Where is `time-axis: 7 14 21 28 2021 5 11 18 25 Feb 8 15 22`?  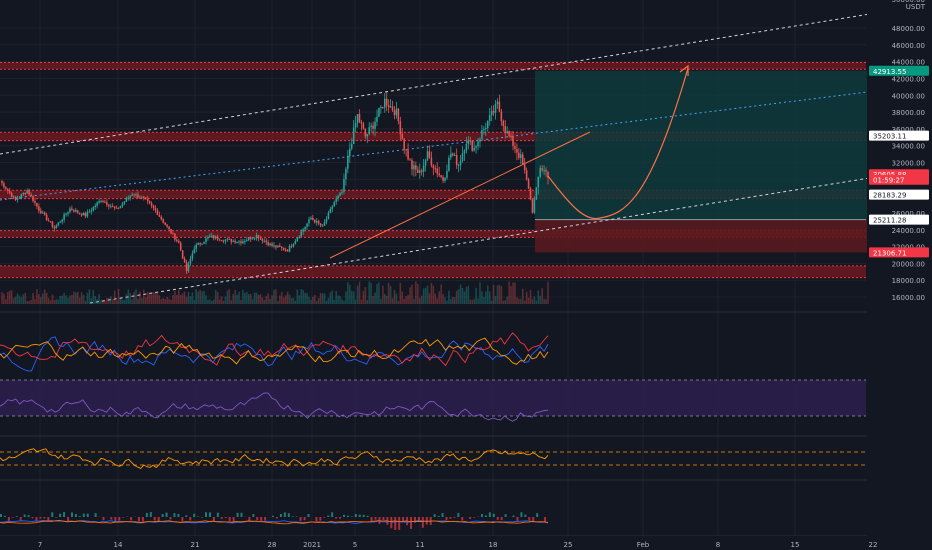 time-axis: 7 14 21 28 2021 5 11 18 25 Feb 8 15 22 is located at coordinates (466, 543).